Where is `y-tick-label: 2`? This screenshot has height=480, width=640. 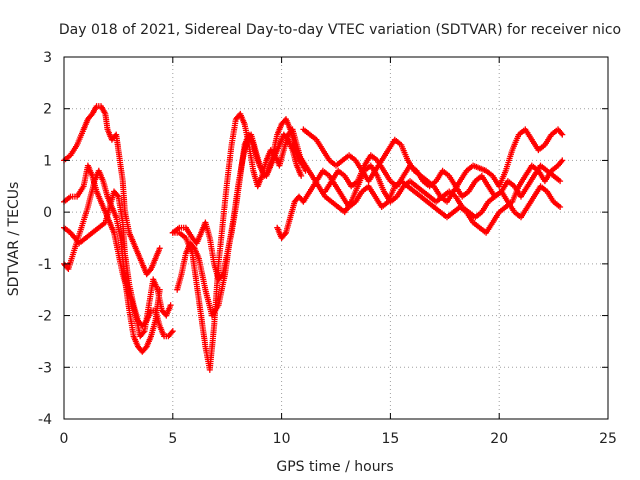
y-tick-label: 2 is located at coordinates (47, 110).